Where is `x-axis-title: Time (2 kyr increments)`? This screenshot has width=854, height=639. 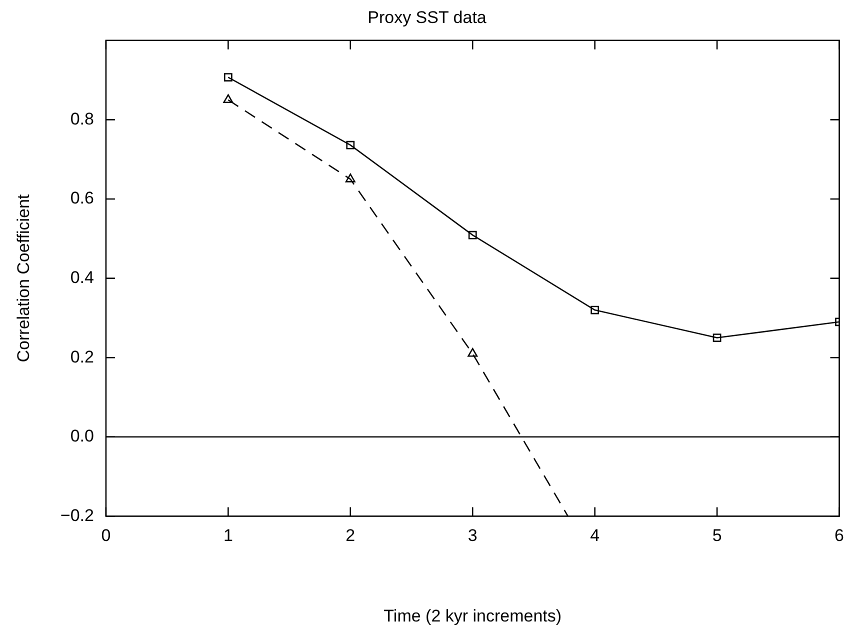
x-axis-title: Time (2 kyr increments) is located at coordinates (473, 616).